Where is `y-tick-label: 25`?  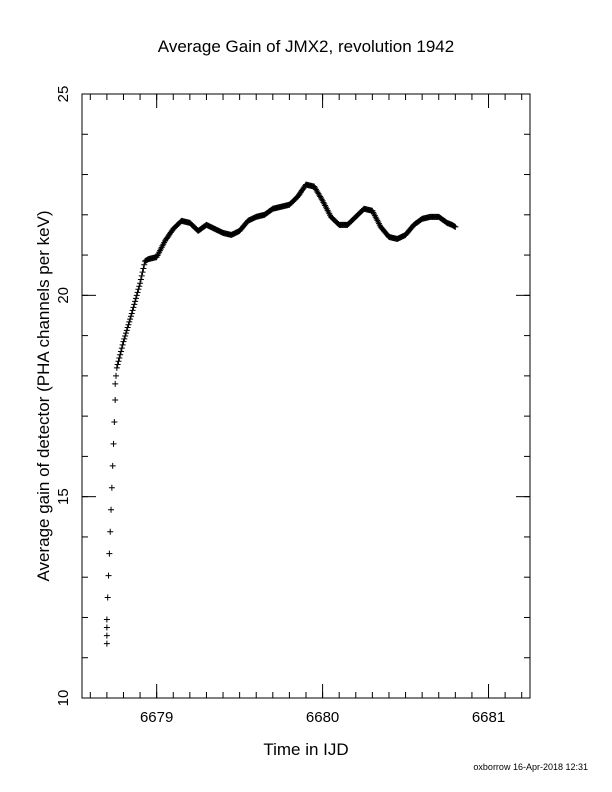
y-tick-label: 25 is located at coordinates (63, 94).